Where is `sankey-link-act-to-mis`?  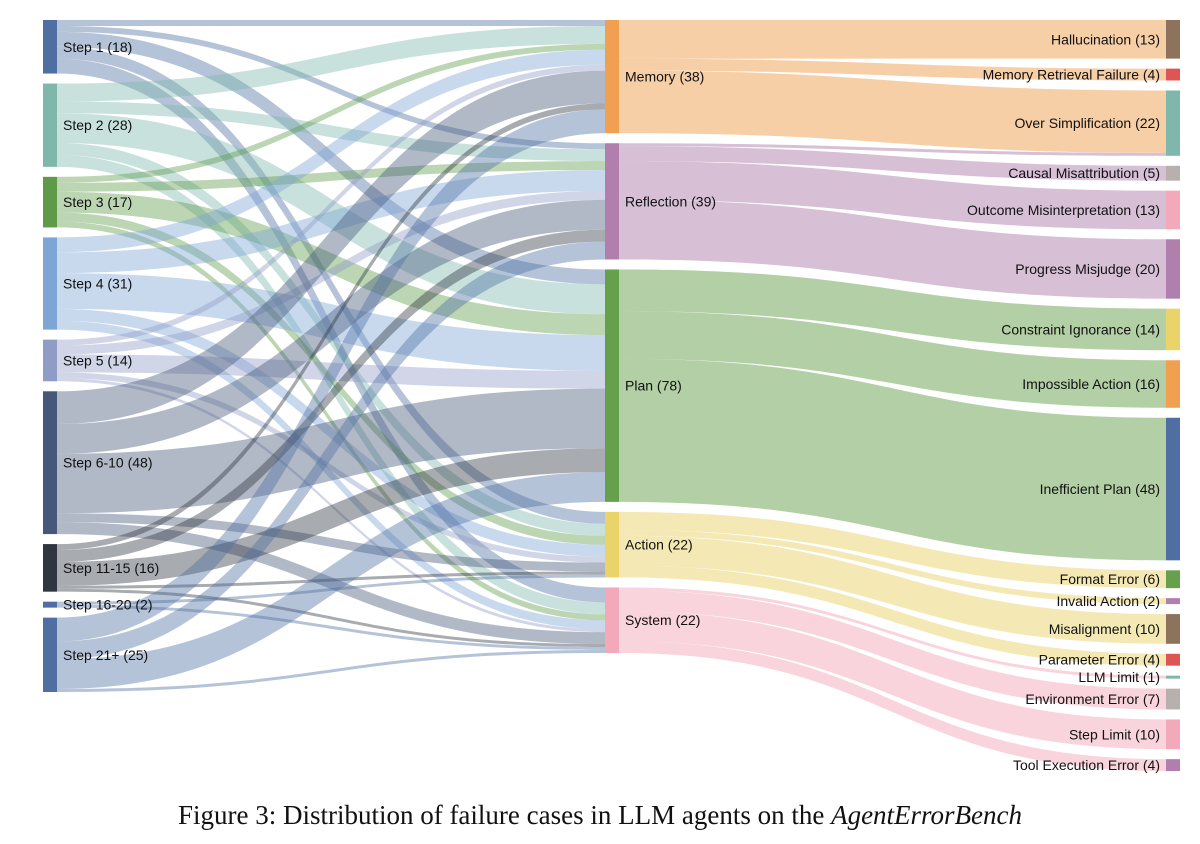 sankey-link-act-to-mis is located at coordinates (892, 589).